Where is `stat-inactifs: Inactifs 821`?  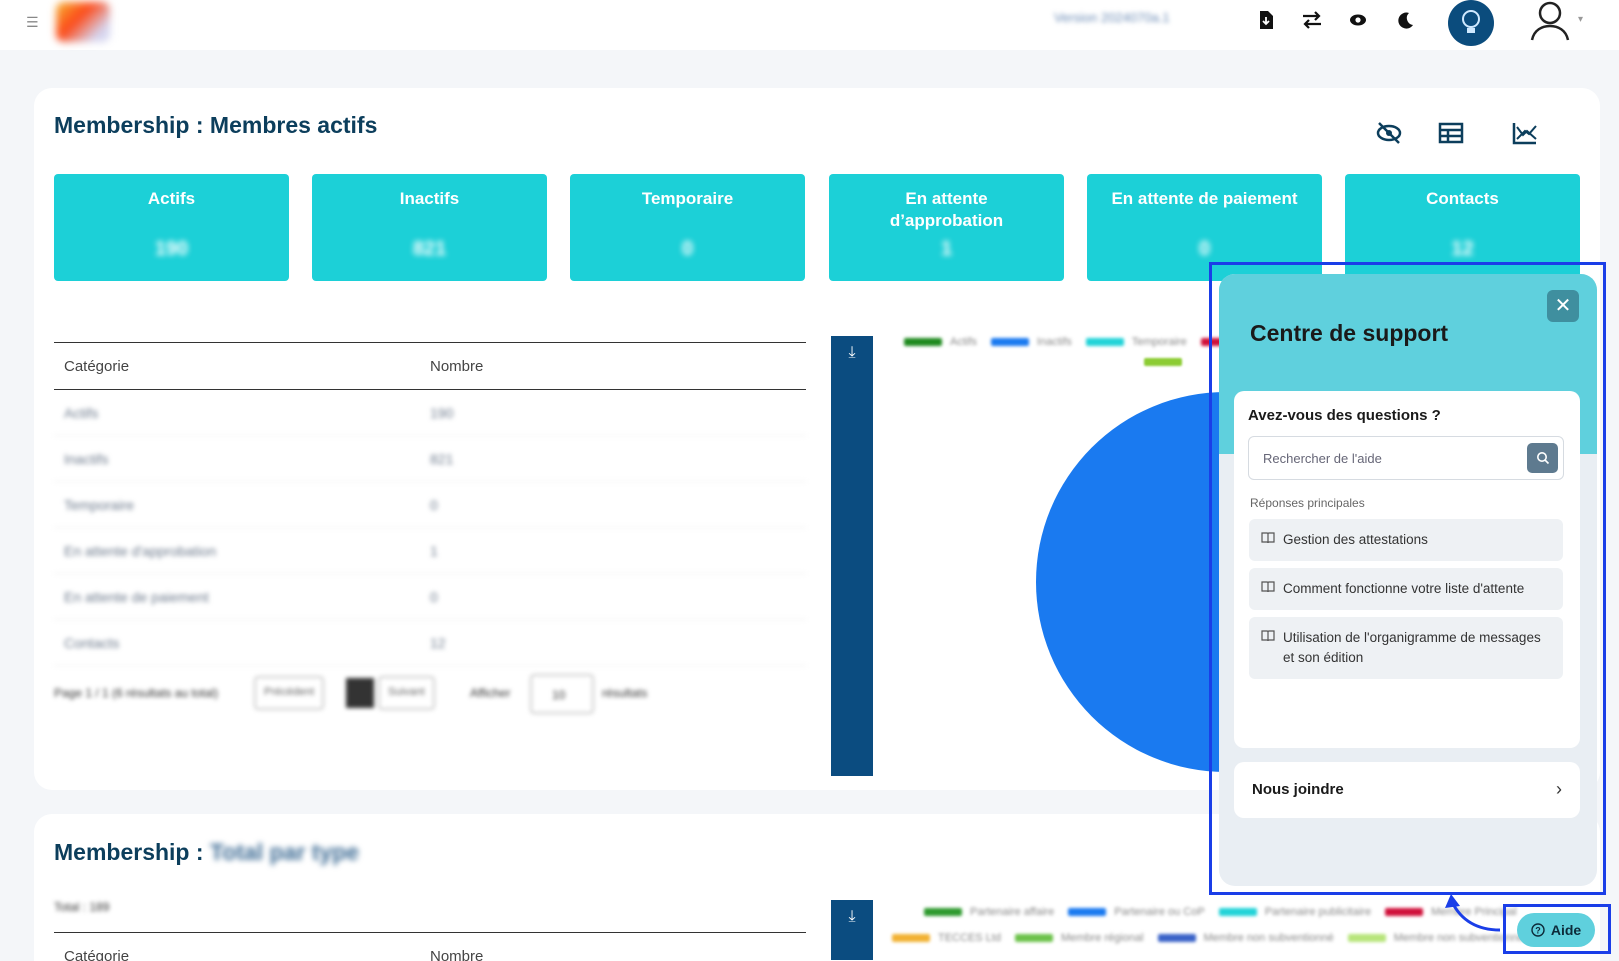 stat-inactifs: Inactifs 821 is located at coordinates (429, 227).